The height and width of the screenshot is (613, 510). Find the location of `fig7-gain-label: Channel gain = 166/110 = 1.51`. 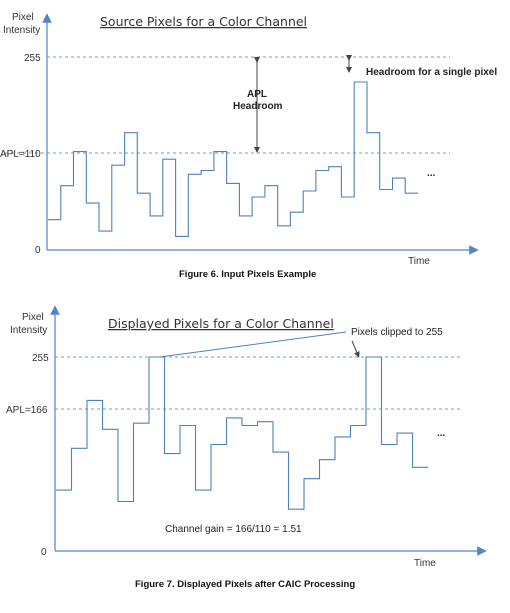

fig7-gain-label: Channel gain = 166/110 = 1.51 is located at coordinates (233, 529).